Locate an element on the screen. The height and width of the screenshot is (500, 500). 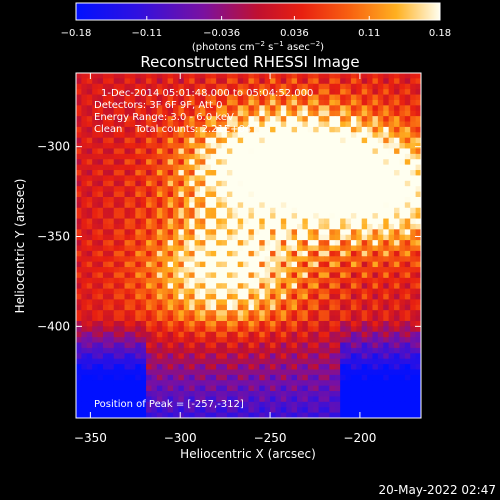
x-axis-label: Heliocentric X (arcsec) is located at coordinates (248, 454).